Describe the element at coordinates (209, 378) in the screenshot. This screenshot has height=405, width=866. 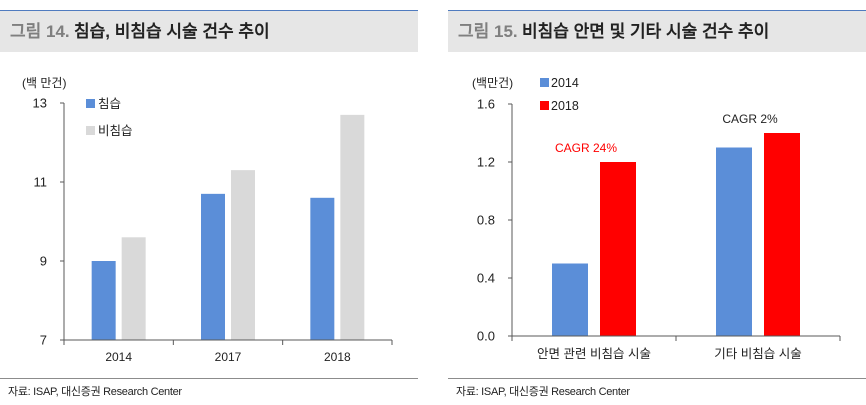
I see `figure-14-source-rule` at that location.